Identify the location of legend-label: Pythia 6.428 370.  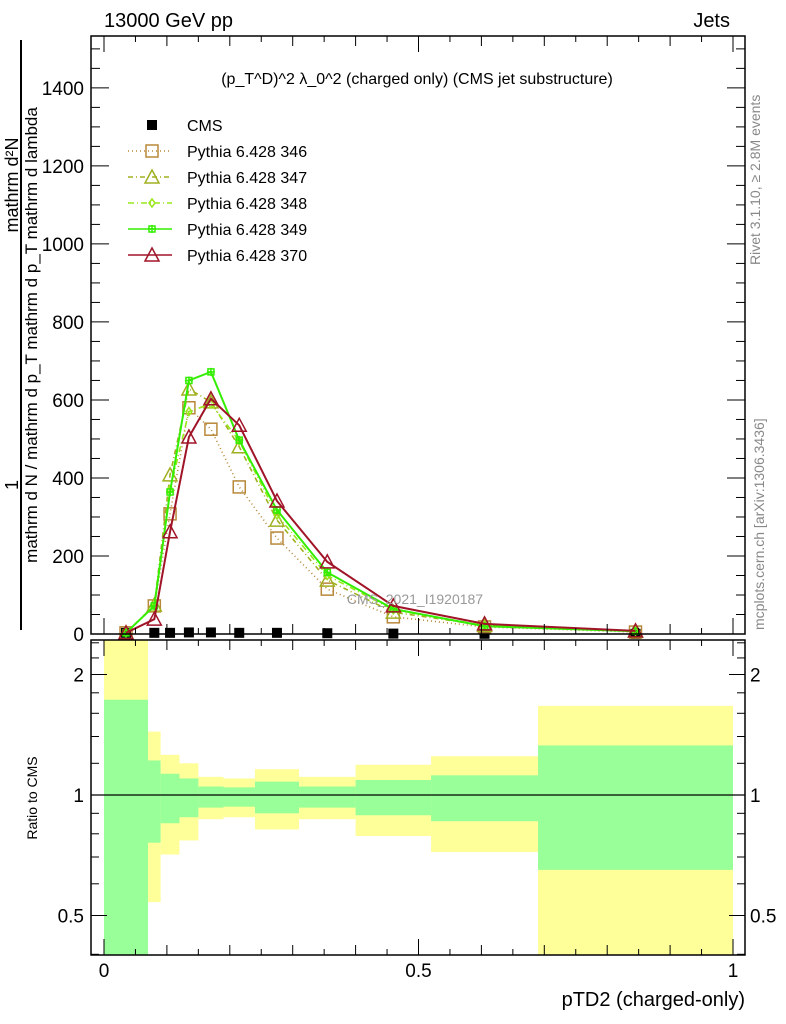
(247, 256).